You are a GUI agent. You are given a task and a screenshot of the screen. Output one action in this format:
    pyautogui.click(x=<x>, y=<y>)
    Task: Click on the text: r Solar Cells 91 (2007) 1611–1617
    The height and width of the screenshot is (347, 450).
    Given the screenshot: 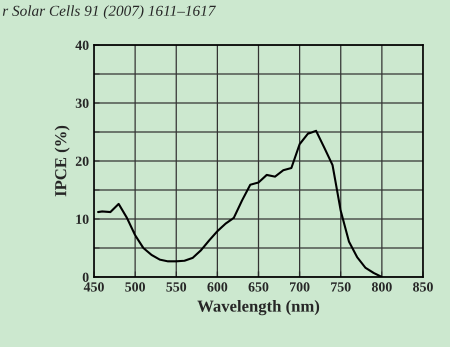 What is the action you would take?
    pyautogui.click(x=109, y=12)
    